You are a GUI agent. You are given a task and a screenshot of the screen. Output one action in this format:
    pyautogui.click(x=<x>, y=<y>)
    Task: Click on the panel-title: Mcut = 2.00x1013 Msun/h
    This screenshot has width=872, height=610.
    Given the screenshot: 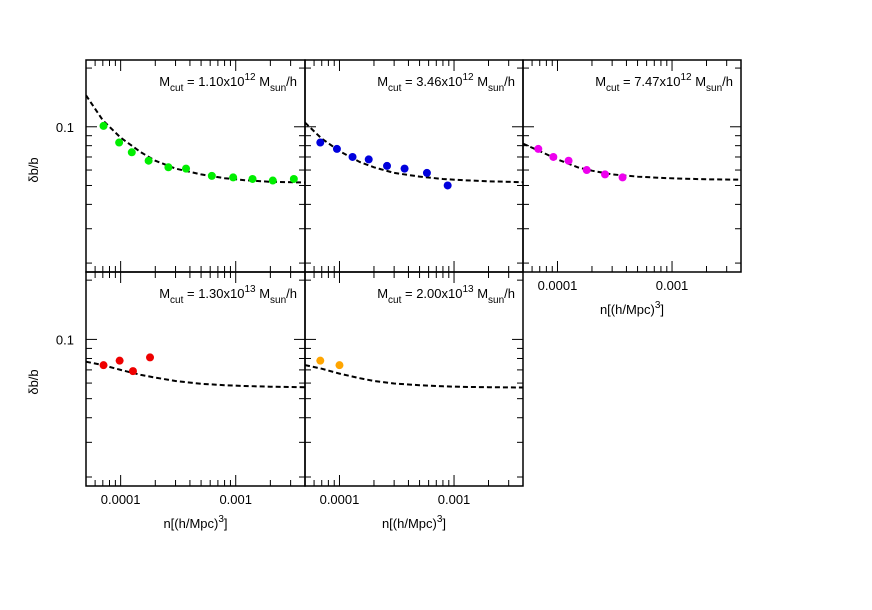 What is the action you would take?
    pyautogui.click(x=446, y=295)
    